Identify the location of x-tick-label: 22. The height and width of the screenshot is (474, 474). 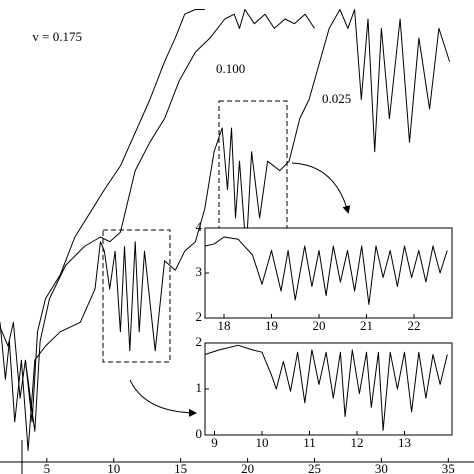
(414, 325).